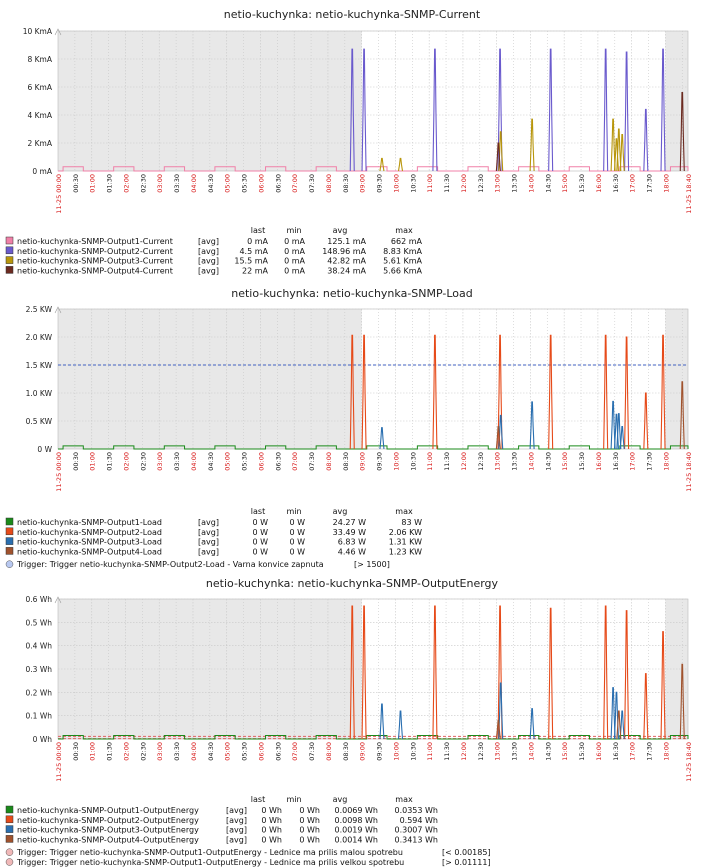 The height and width of the screenshot is (867, 705). What do you see at coordinates (228, 183) in the screenshot?
I see `x-tick-label: 05:00` at bounding box center [228, 183].